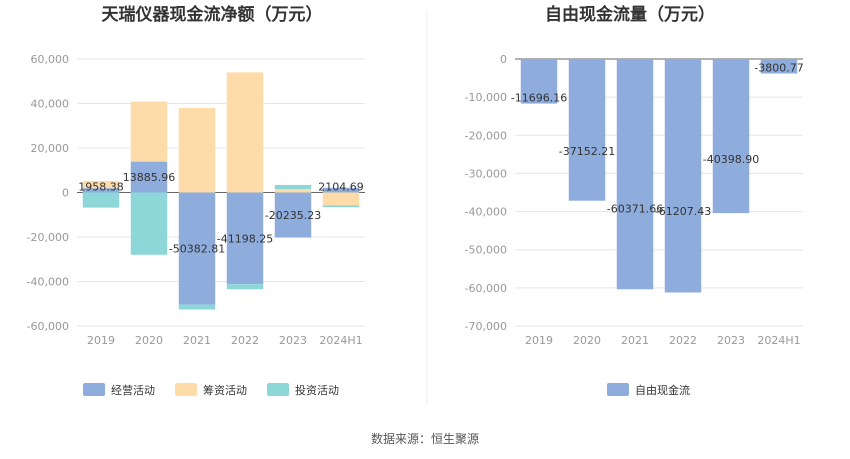 This screenshot has height=459, width=850. I want to click on data-label: 2104.69, so click(341, 187).